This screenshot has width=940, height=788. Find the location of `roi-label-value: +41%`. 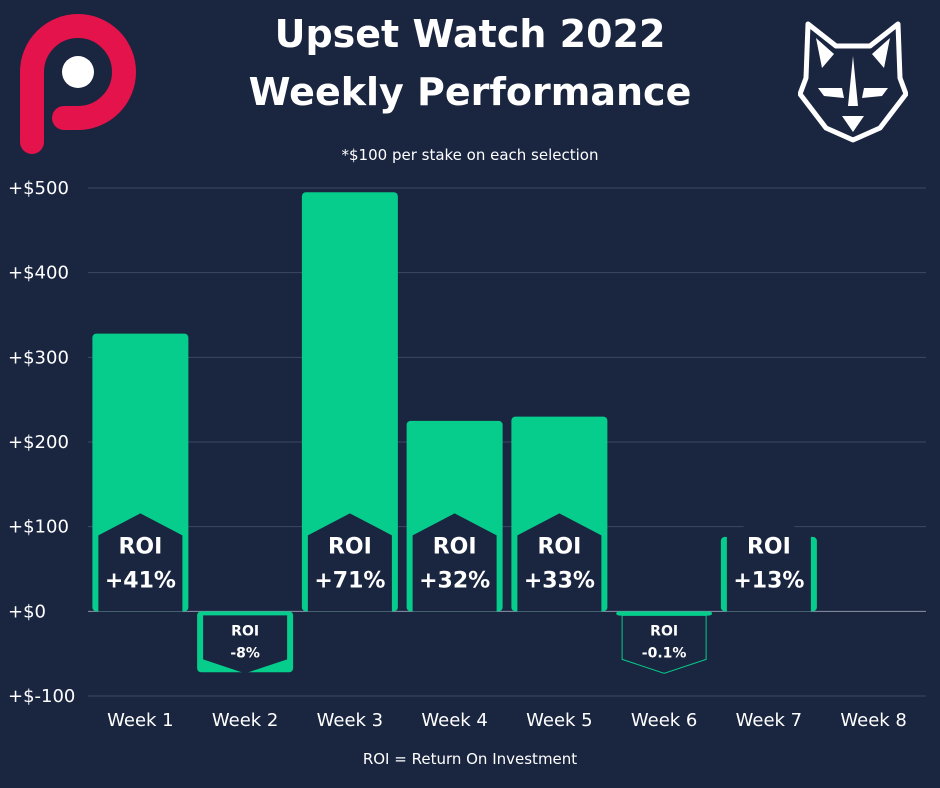

roi-label-value: +41% is located at coordinates (140, 580).